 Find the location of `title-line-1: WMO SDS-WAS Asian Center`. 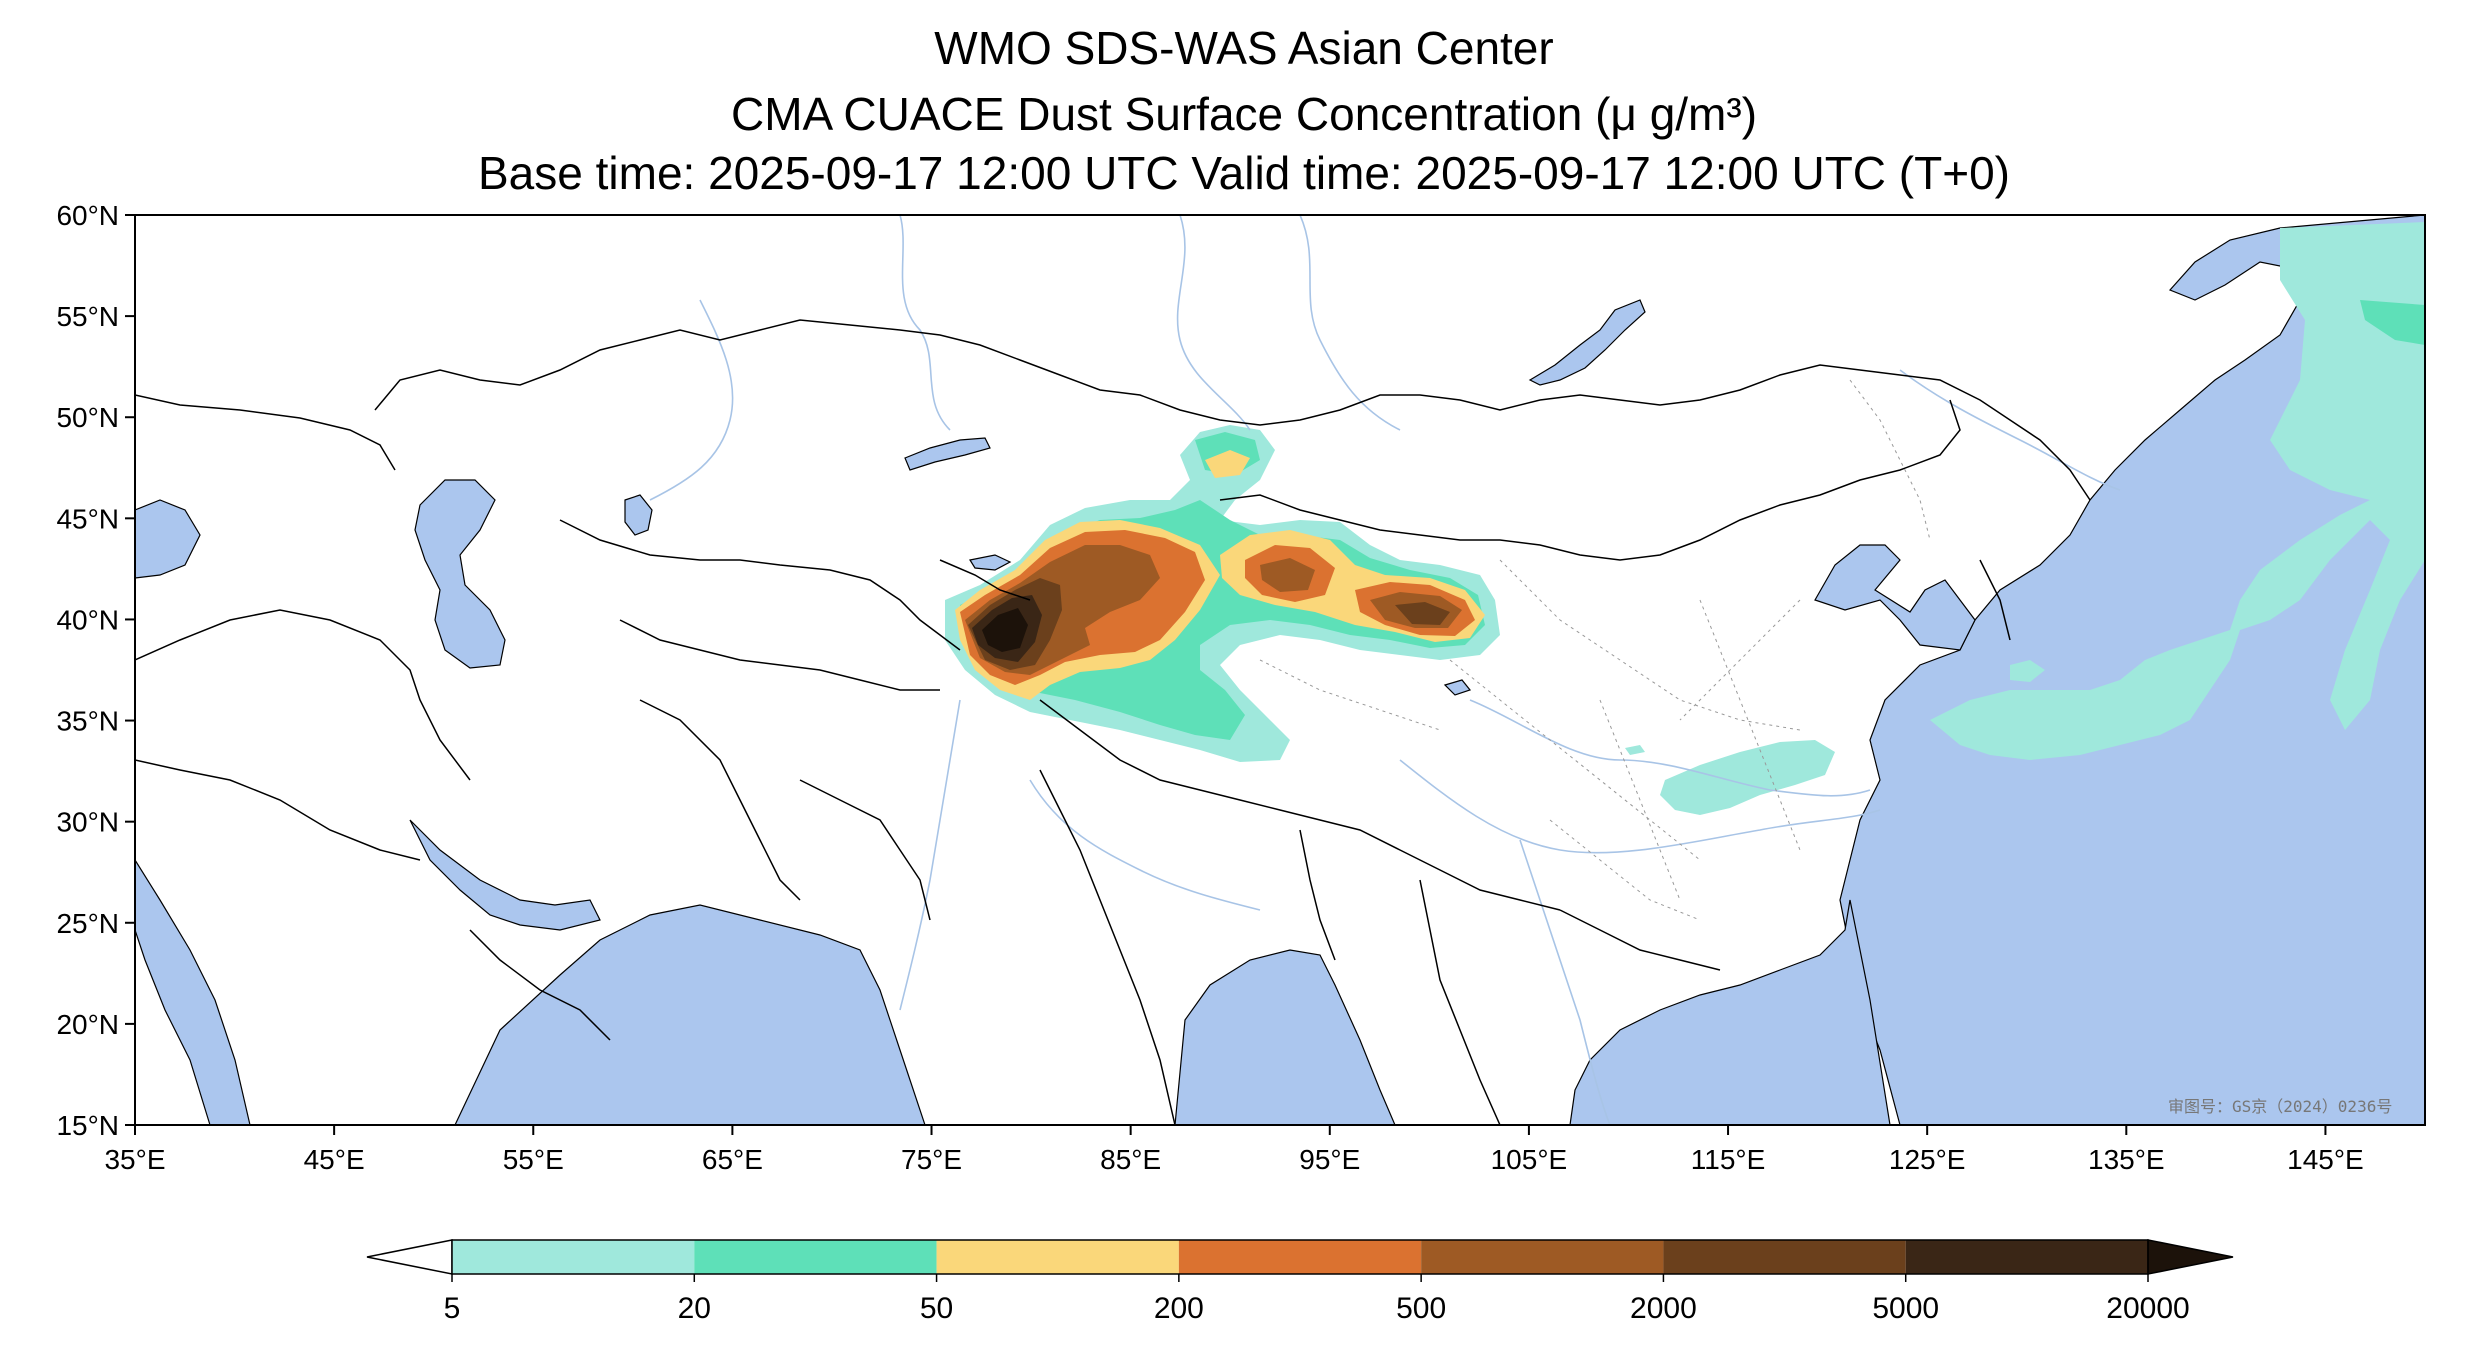

title-line-1: WMO SDS-WAS Asian Center is located at coordinates (1244, 48).